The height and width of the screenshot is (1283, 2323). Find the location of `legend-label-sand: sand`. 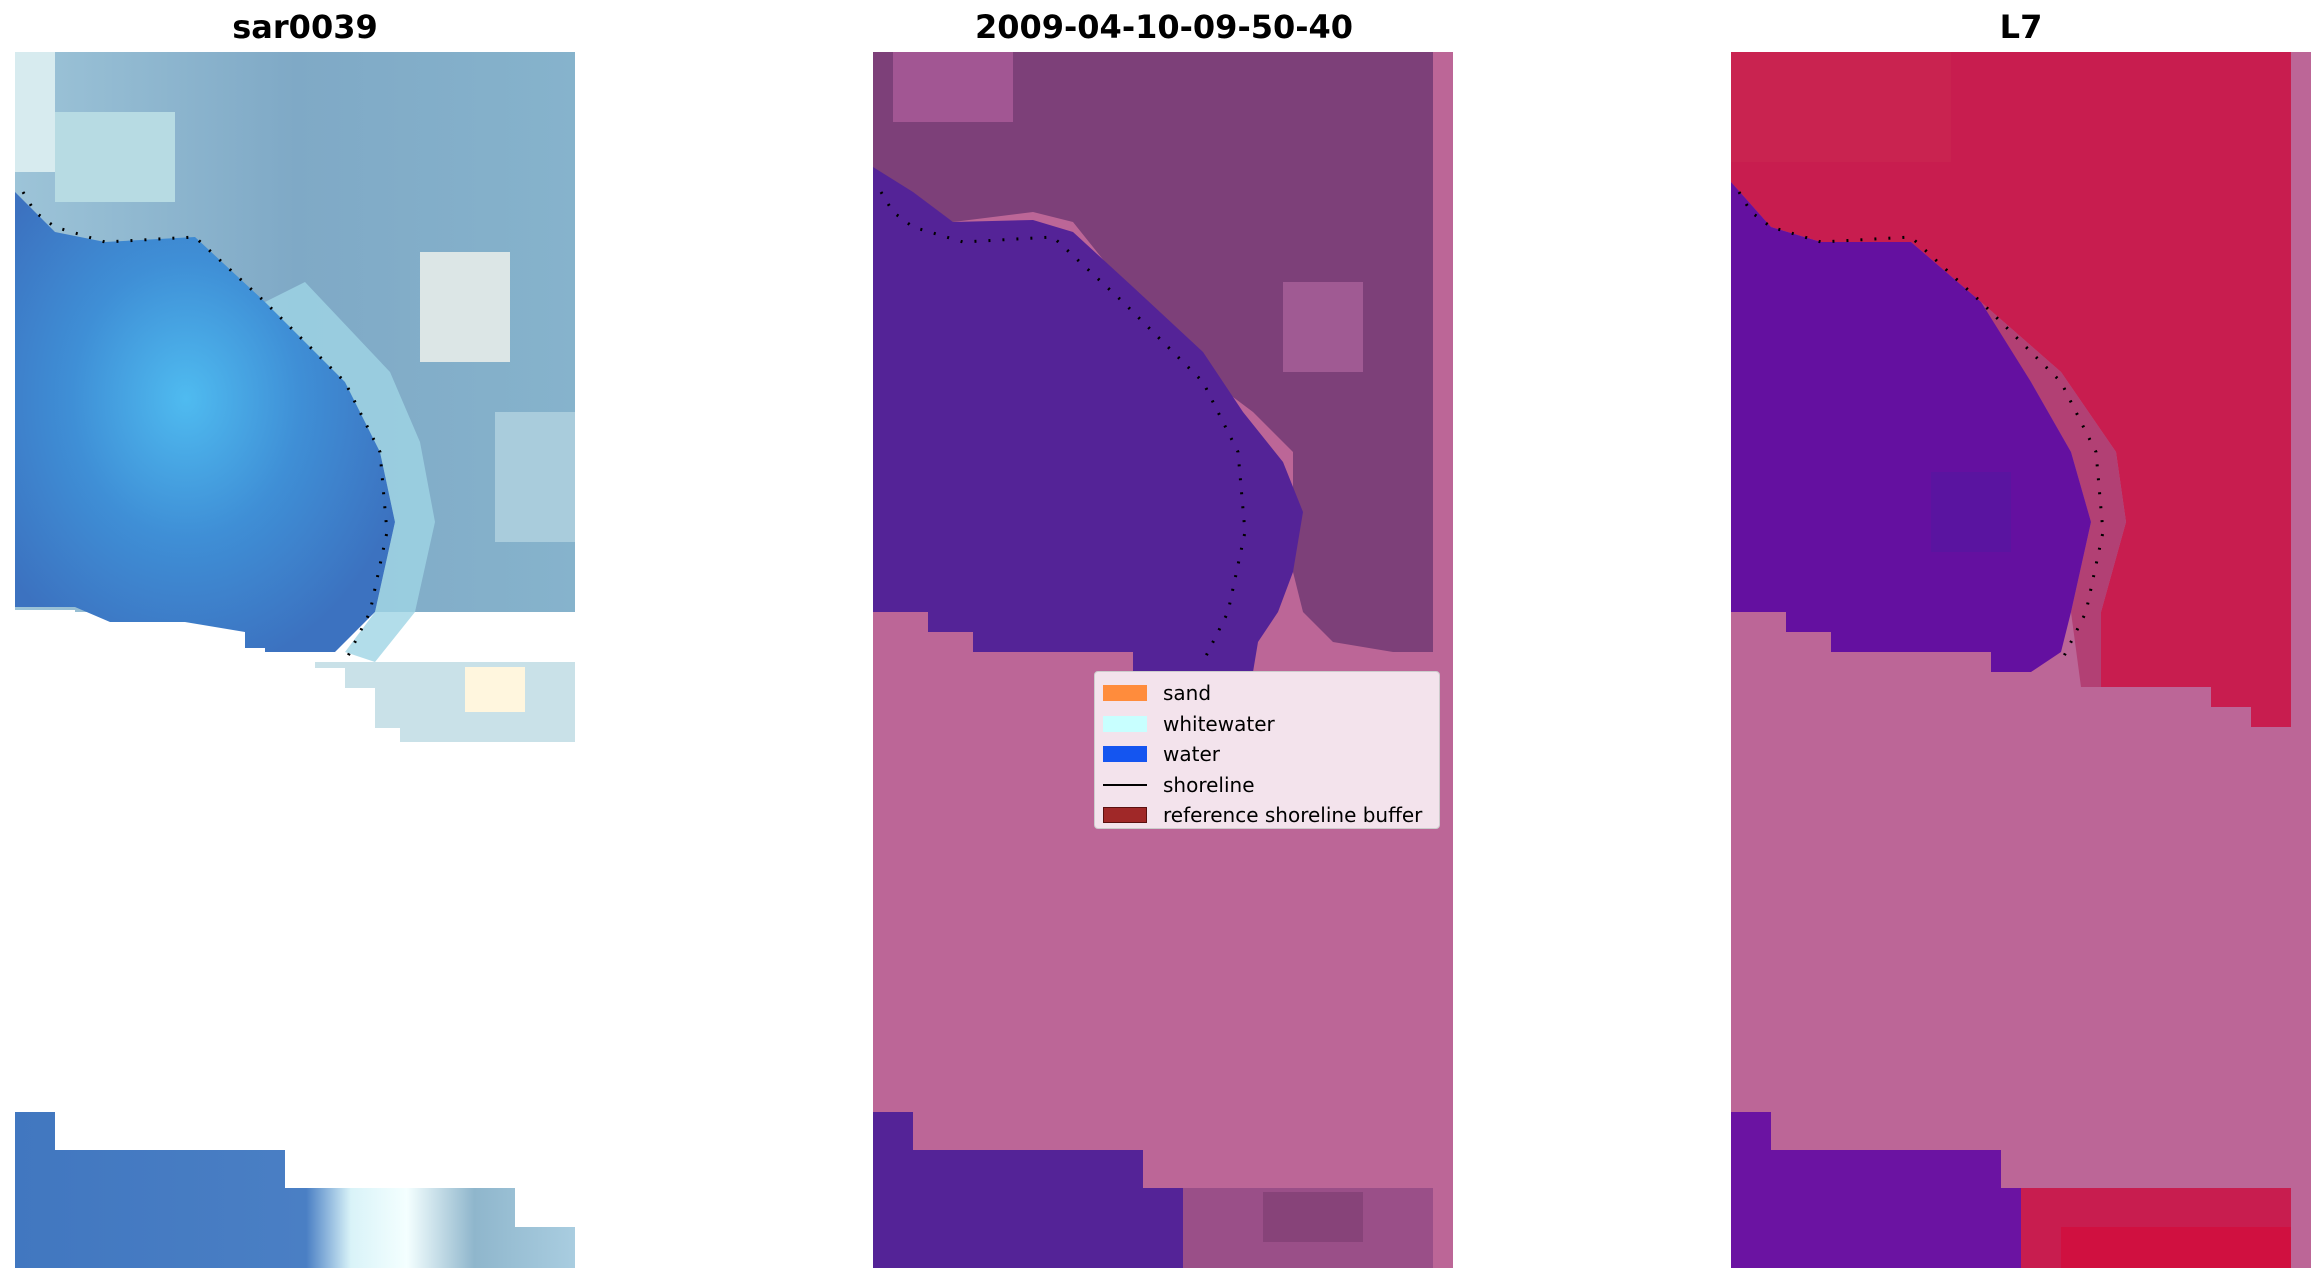

legend-label-sand: sand is located at coordinates (1187, 693).